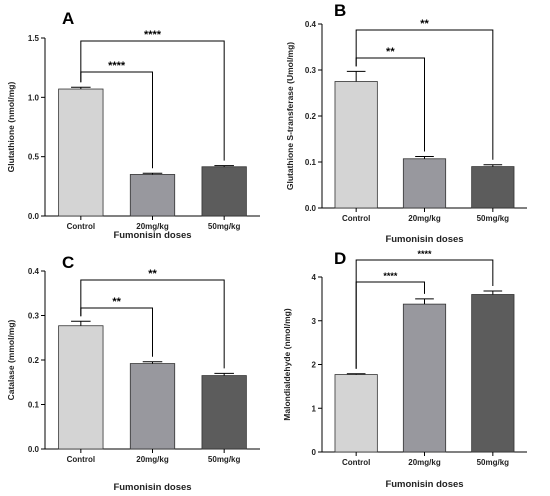  What do you see at coordinates (68, 18) in the screenshot?
I see `panel-a-letter: A` at bounding box center [68, 18].